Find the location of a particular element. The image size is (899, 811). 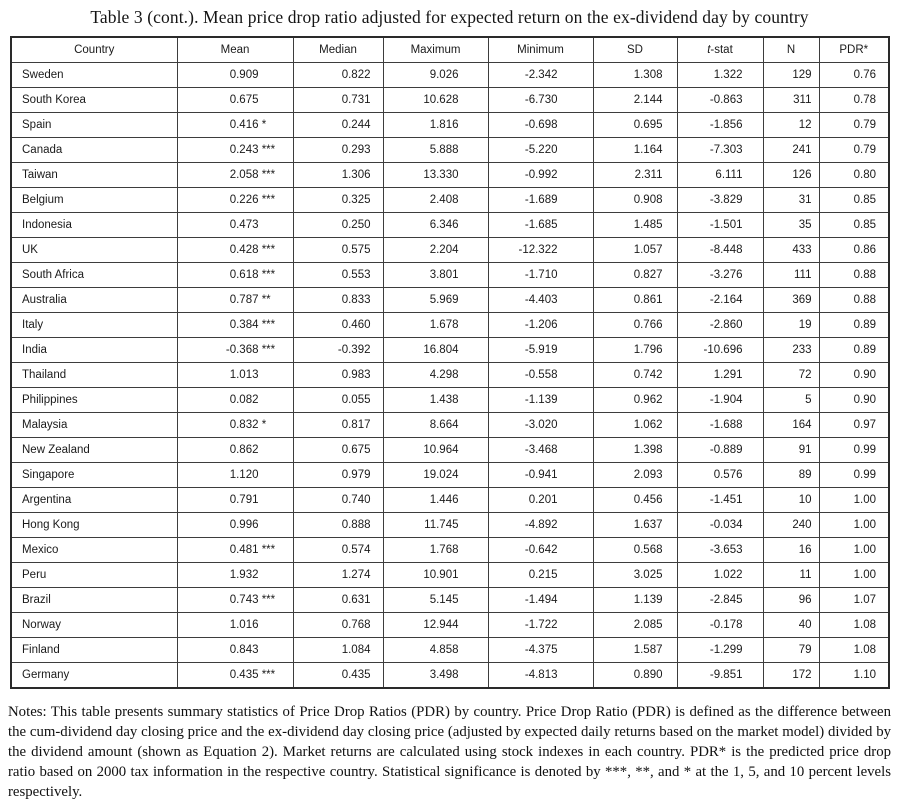

median-value: 0.888 is located at coordinates (356, 525).